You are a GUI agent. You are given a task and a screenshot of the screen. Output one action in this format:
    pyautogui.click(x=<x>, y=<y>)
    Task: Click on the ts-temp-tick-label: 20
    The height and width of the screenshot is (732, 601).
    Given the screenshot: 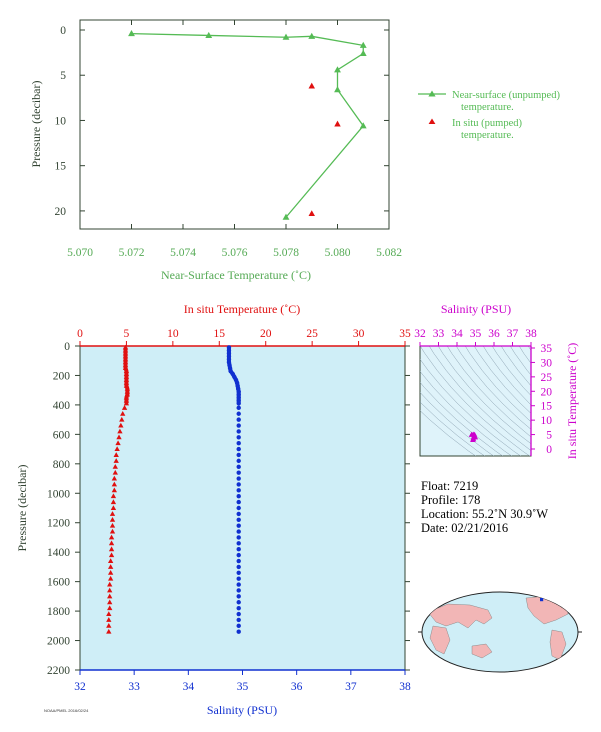 What is the action you would take?
    pyautogui.click(x=547, y=392)
    